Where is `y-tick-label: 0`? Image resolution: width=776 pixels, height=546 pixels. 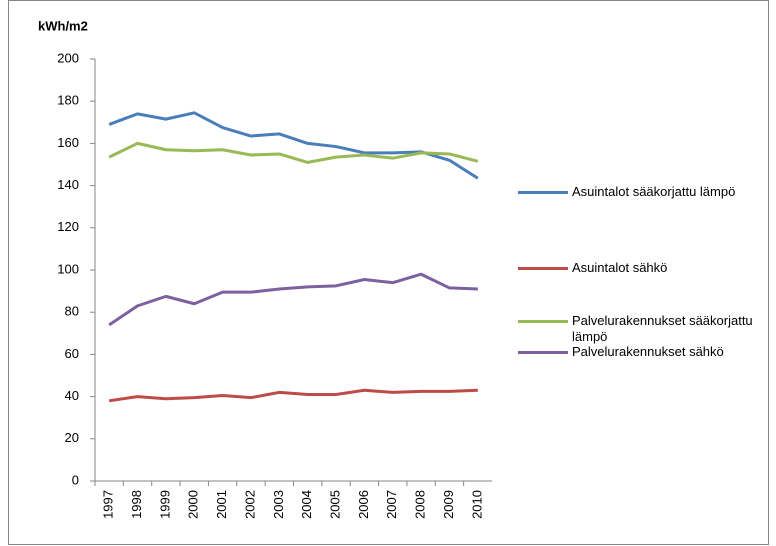
y-tick-label: 0 is located at coordinates (75, 479).